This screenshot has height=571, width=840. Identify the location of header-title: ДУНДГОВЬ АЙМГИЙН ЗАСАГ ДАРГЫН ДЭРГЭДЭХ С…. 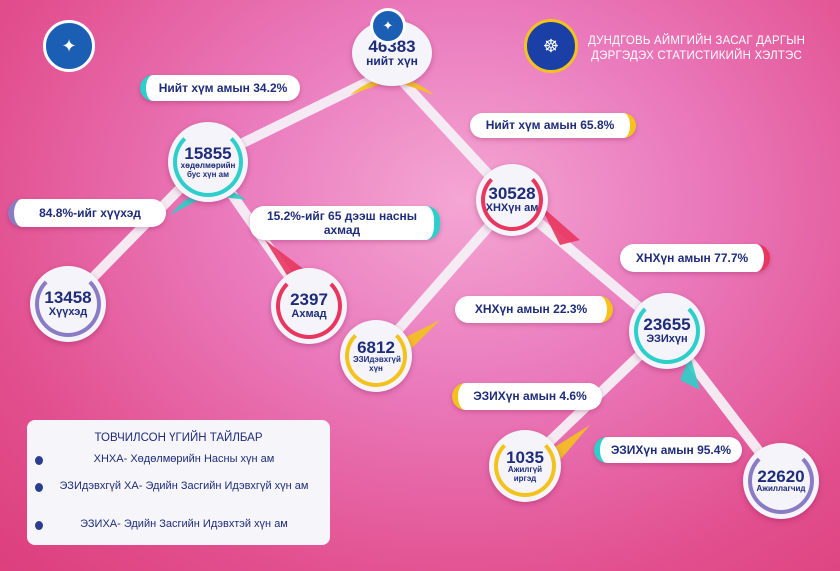
(696, 49).